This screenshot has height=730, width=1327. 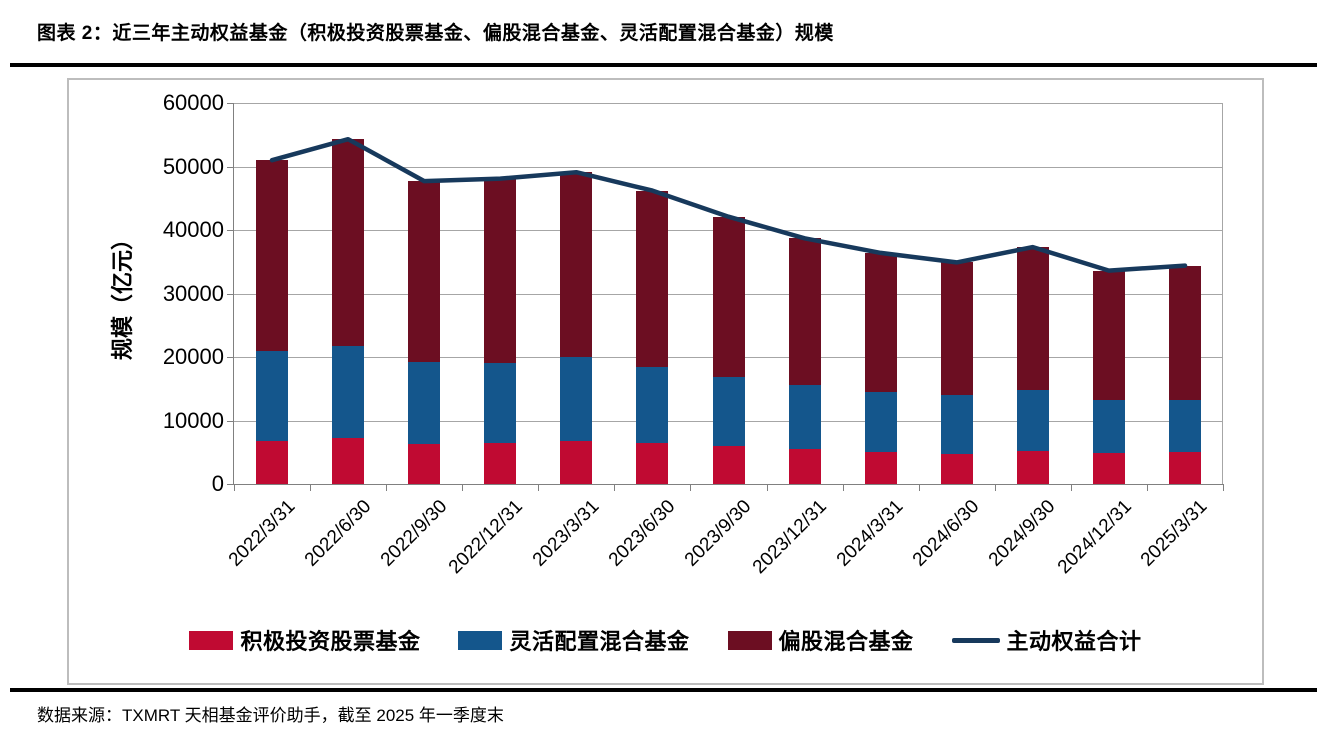 What do you see at coordinates (270, 715) in the screenshot?
I see `source-note: 数据来源：TXMRT 天相基金评价助手，截至 2025 年一季度末` at bounding box center [270, 715].